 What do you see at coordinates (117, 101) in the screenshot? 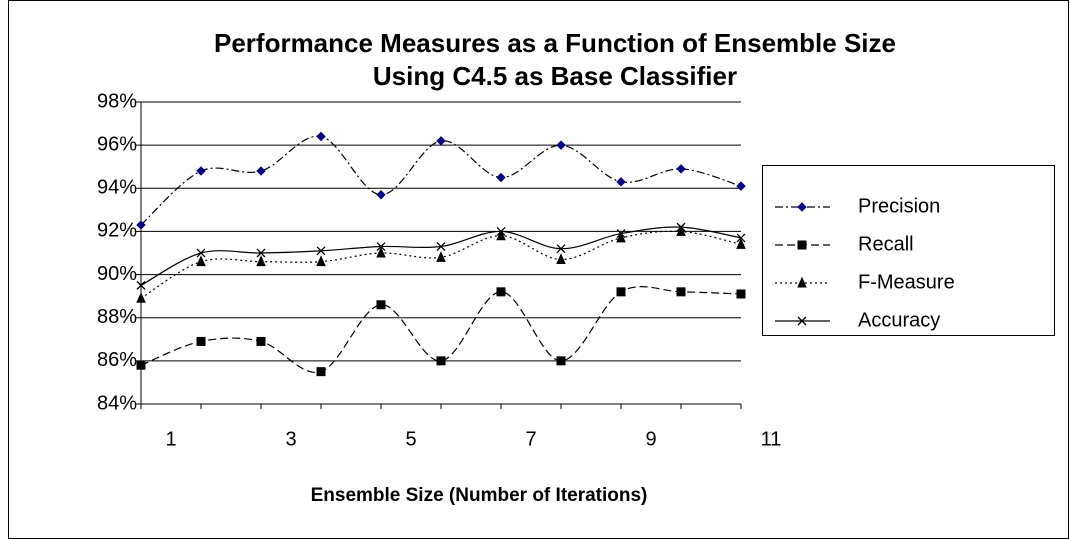
I see `y-tick-label: 98%` at bounding box center [117, 101].